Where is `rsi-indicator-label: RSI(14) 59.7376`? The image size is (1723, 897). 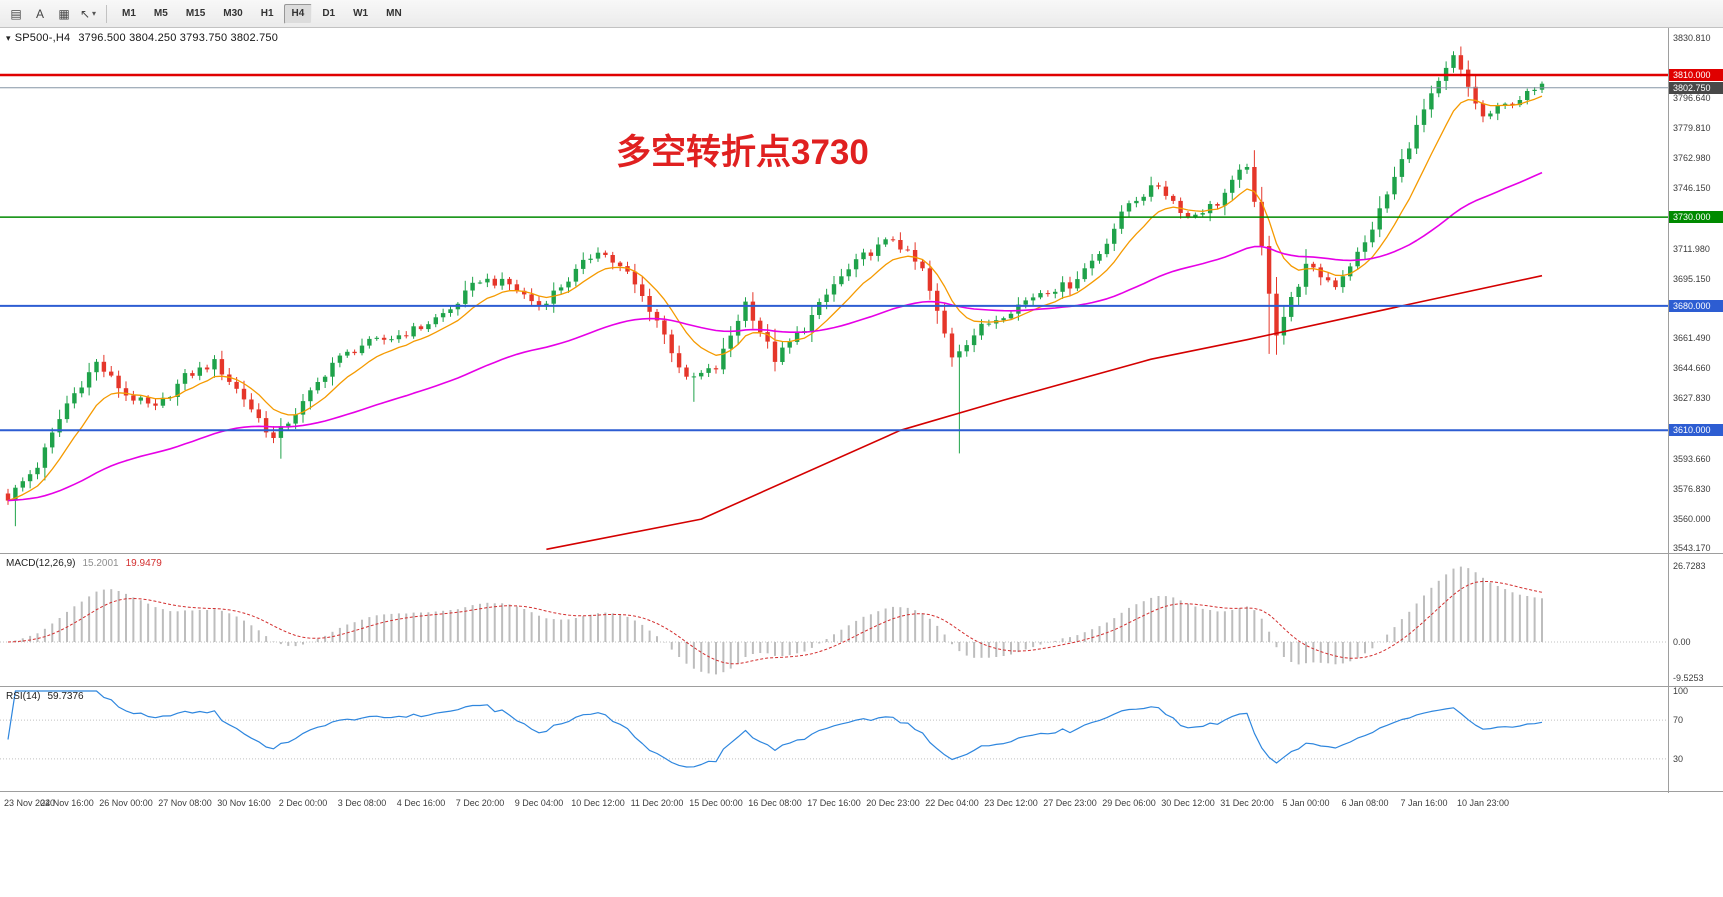
rsi-indicator-label: RSI(14) 59.7376 is located at coordinates (45, 696).